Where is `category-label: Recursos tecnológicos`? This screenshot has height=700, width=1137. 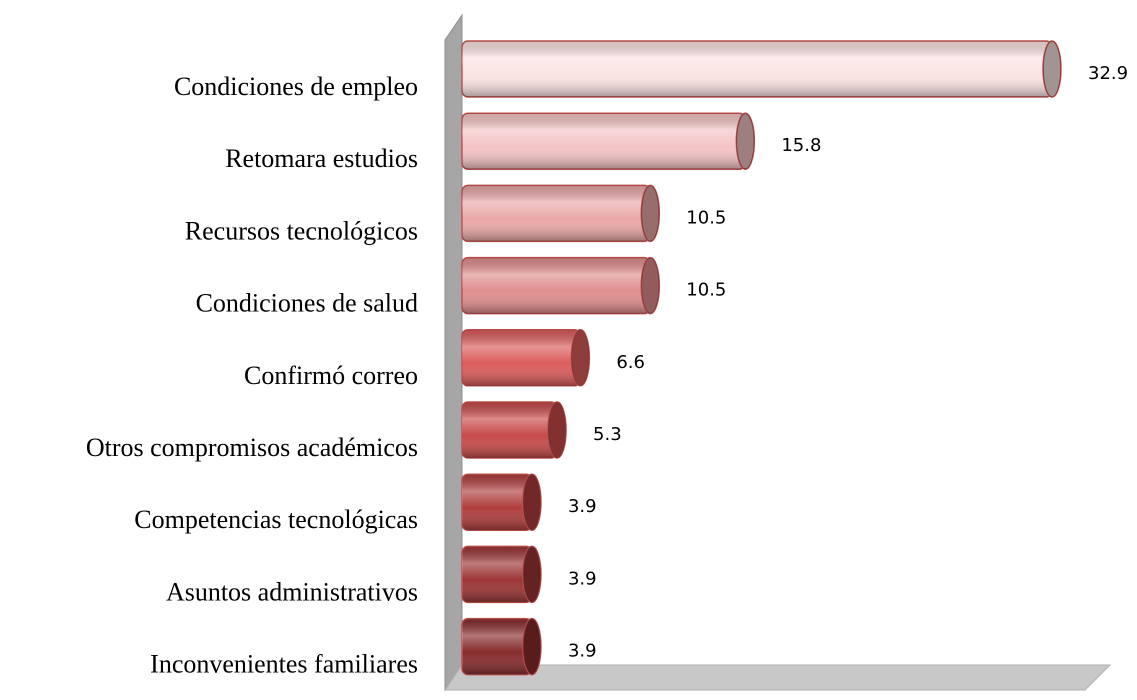 category-label: Recursos tecnológicos is located at coordinates (301, 230).